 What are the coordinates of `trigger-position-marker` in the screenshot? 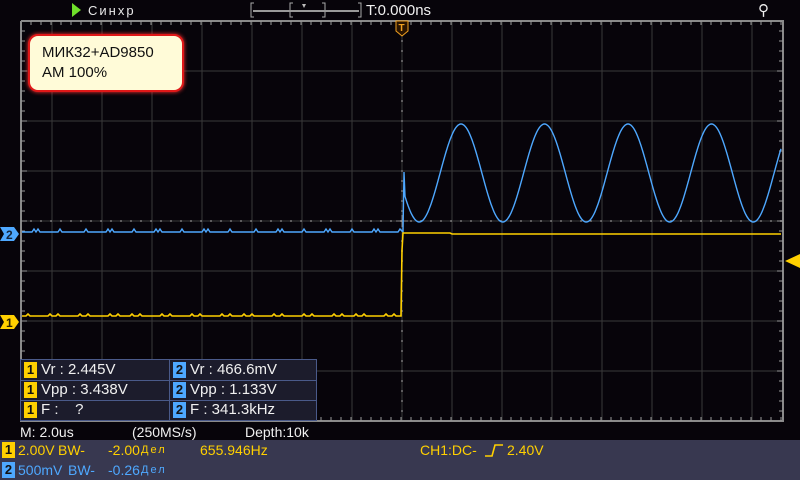 It's located at (402, 28).